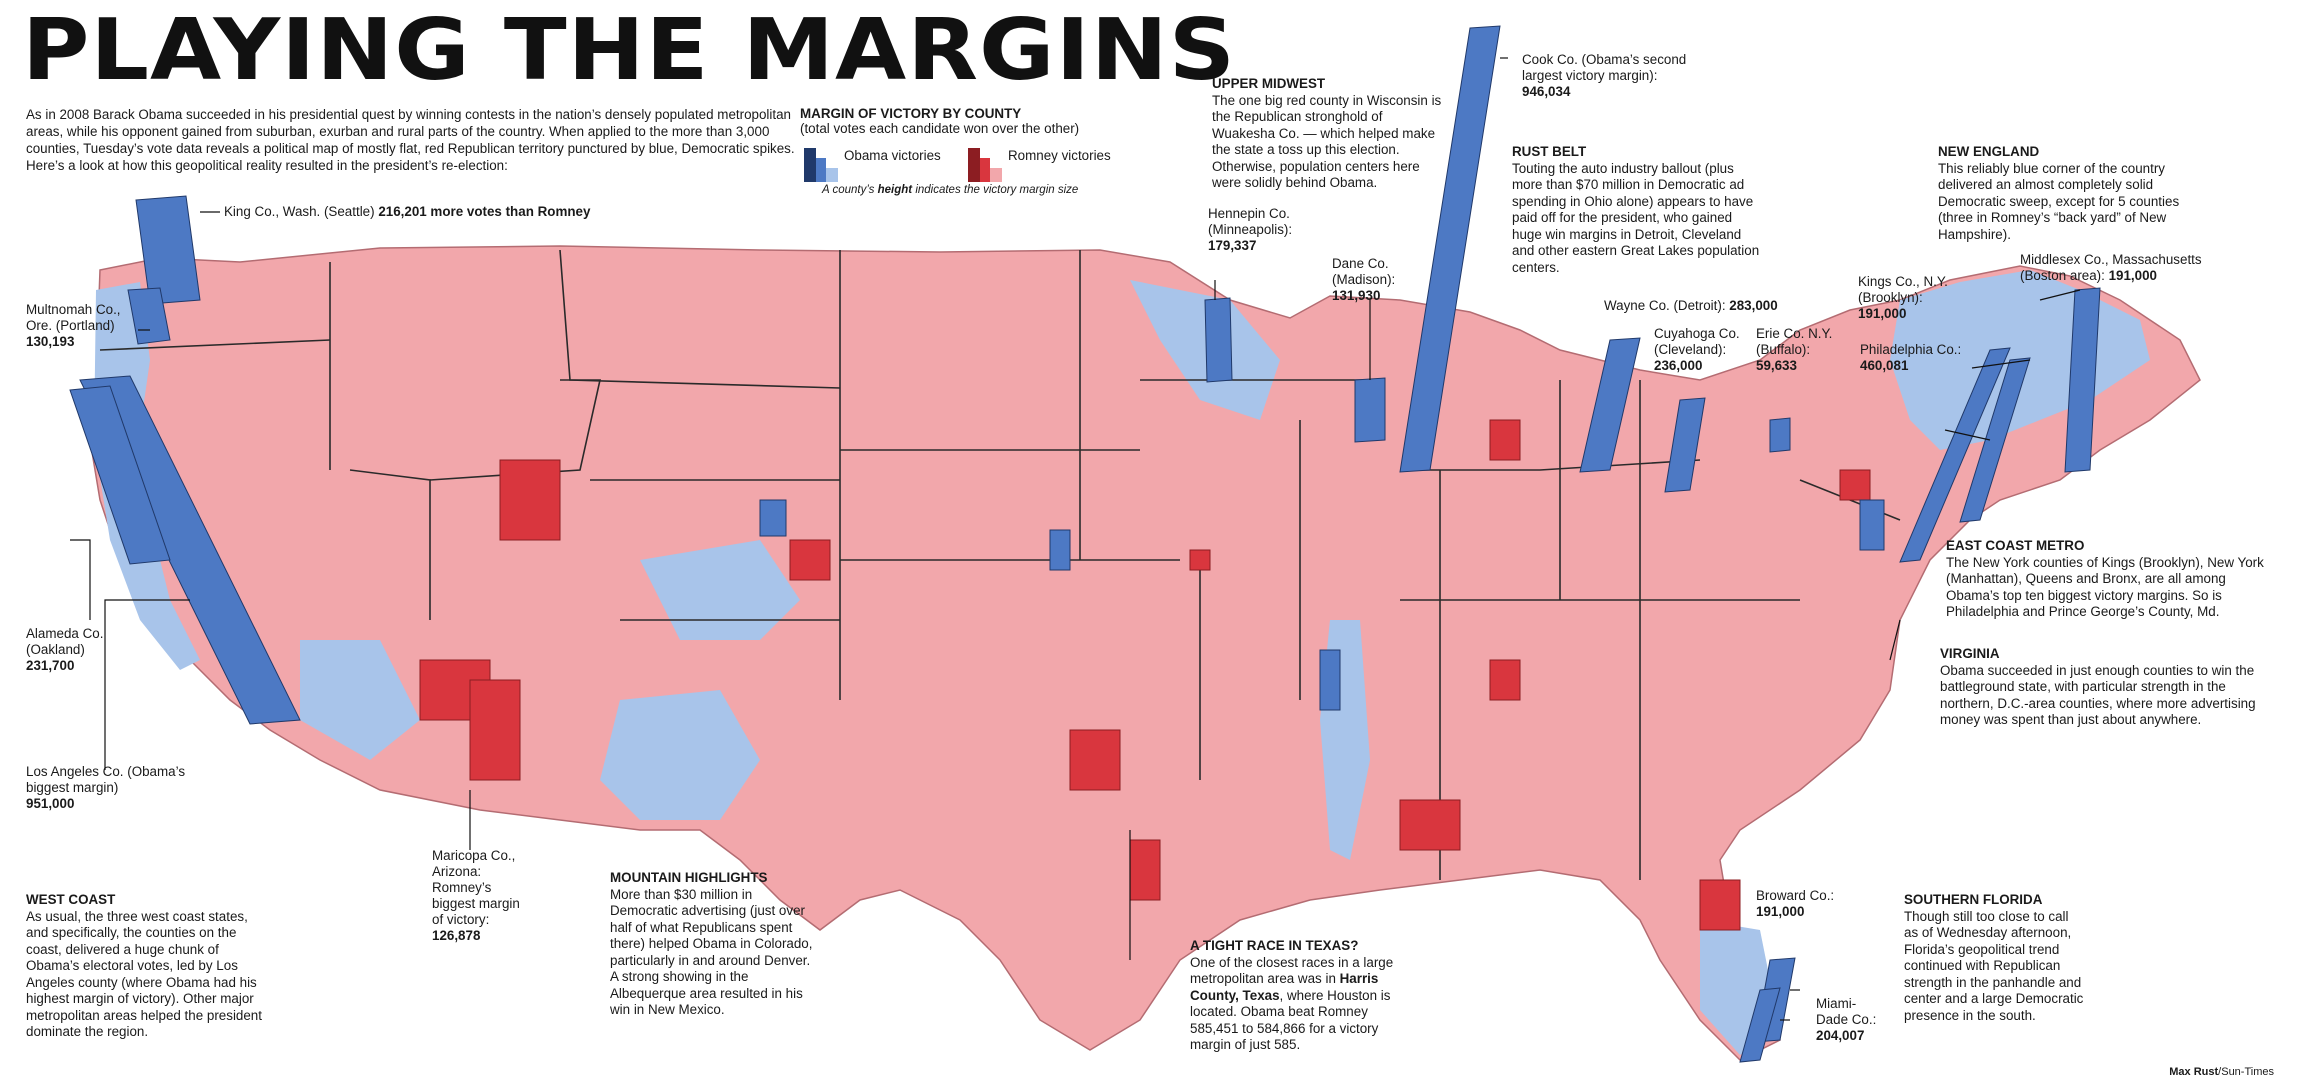 The image size is (2300, 1090). What do you see at coordinates (1903, 297) in the screenshot?
I see `callout-kings-county: Kings Co., N.Y. (Brooklyn): 191,000` at bounding box center [1903, 297].